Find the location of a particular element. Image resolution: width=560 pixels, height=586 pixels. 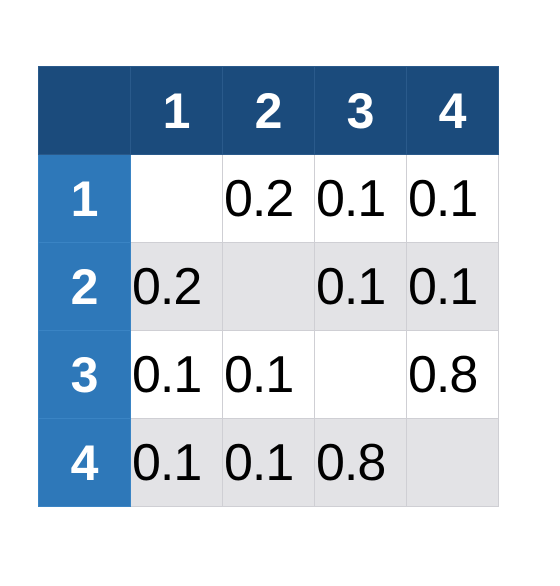

cell-2-1: 0.2 is located at coordinates (176, 286).